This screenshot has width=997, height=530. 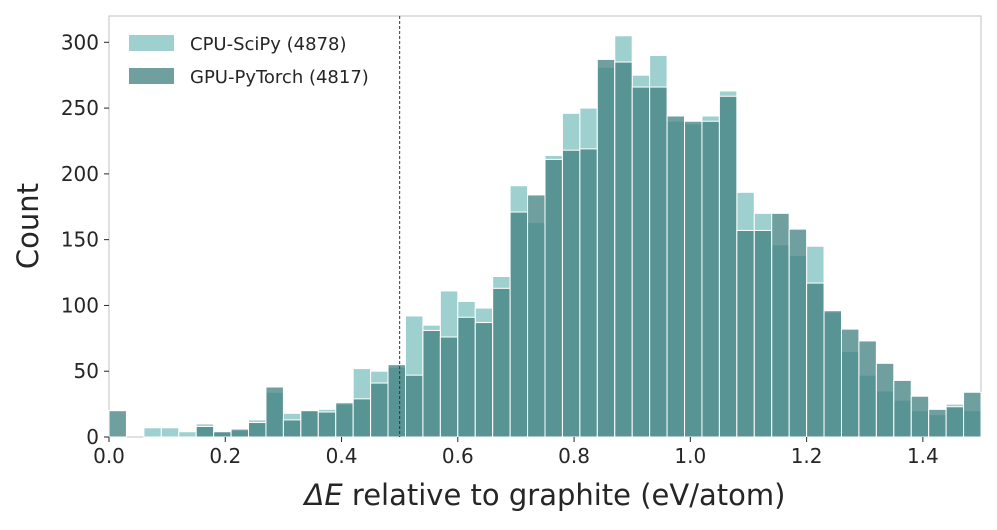 What do you see at coordinates (342, 456) in the screenshot?
I see `x-tick-label: 0.4` at bounding box center [342, 456].